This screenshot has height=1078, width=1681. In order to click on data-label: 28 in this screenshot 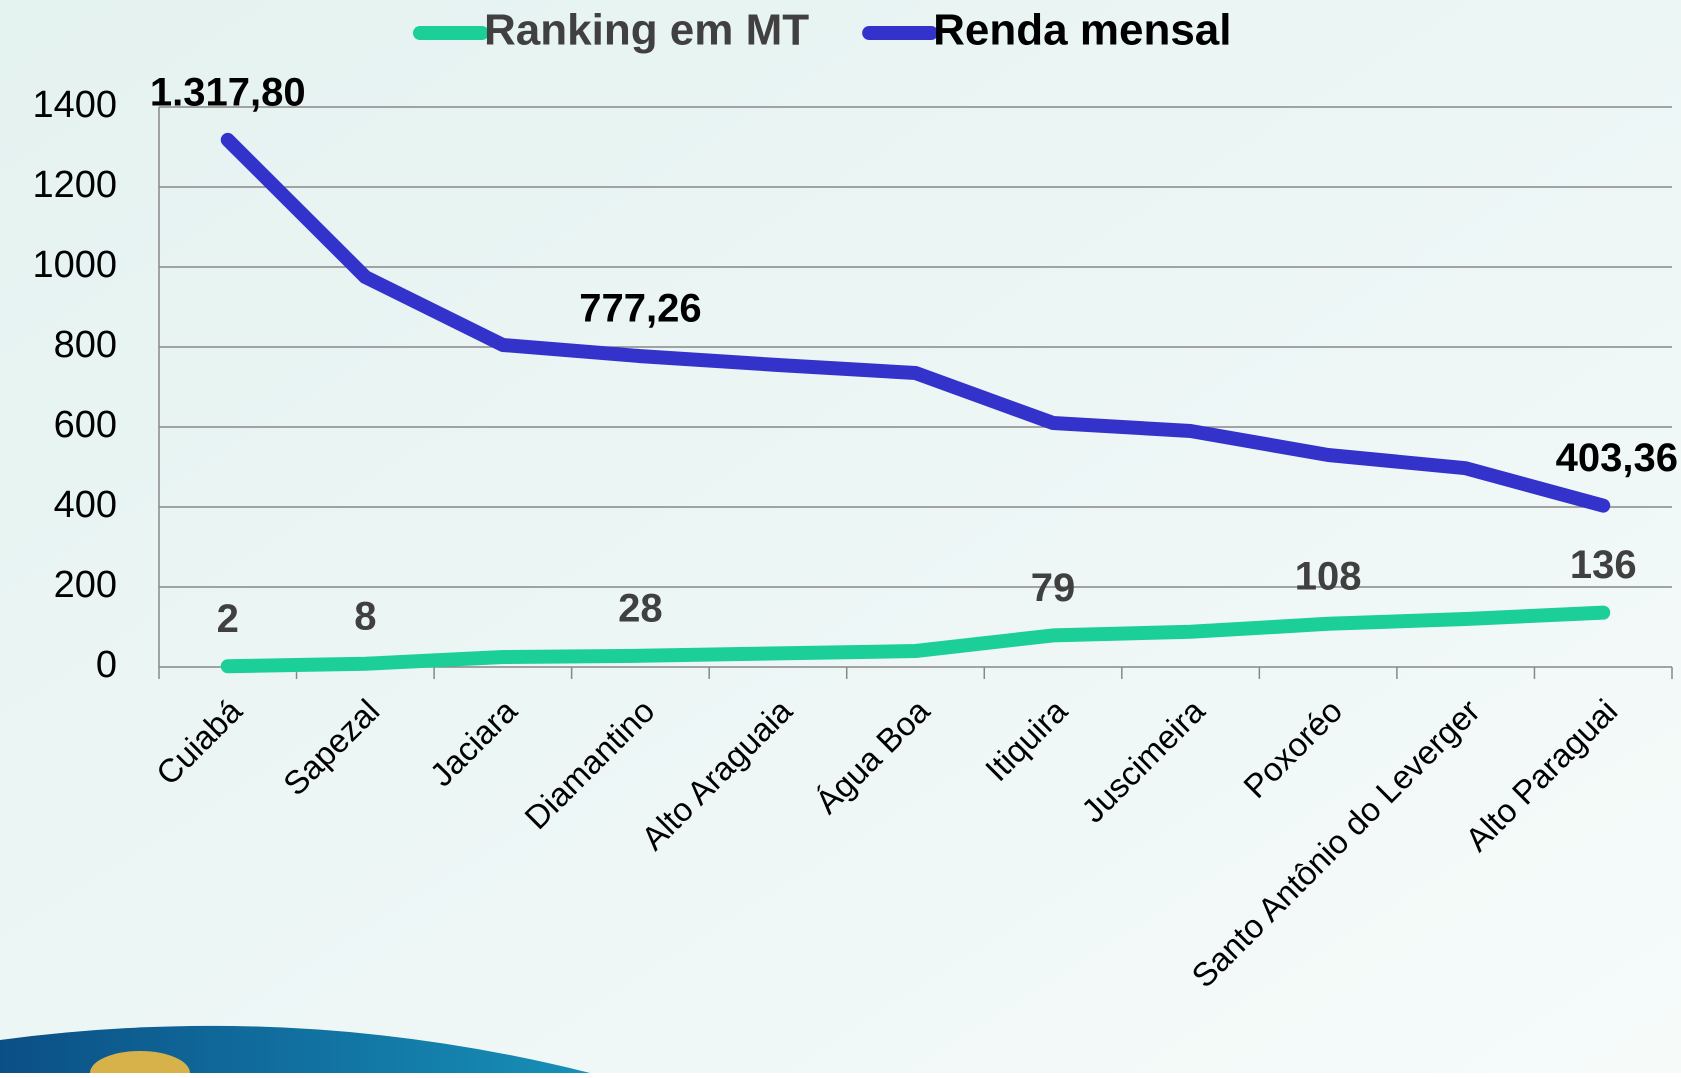, I will do `click(640, 608)`.